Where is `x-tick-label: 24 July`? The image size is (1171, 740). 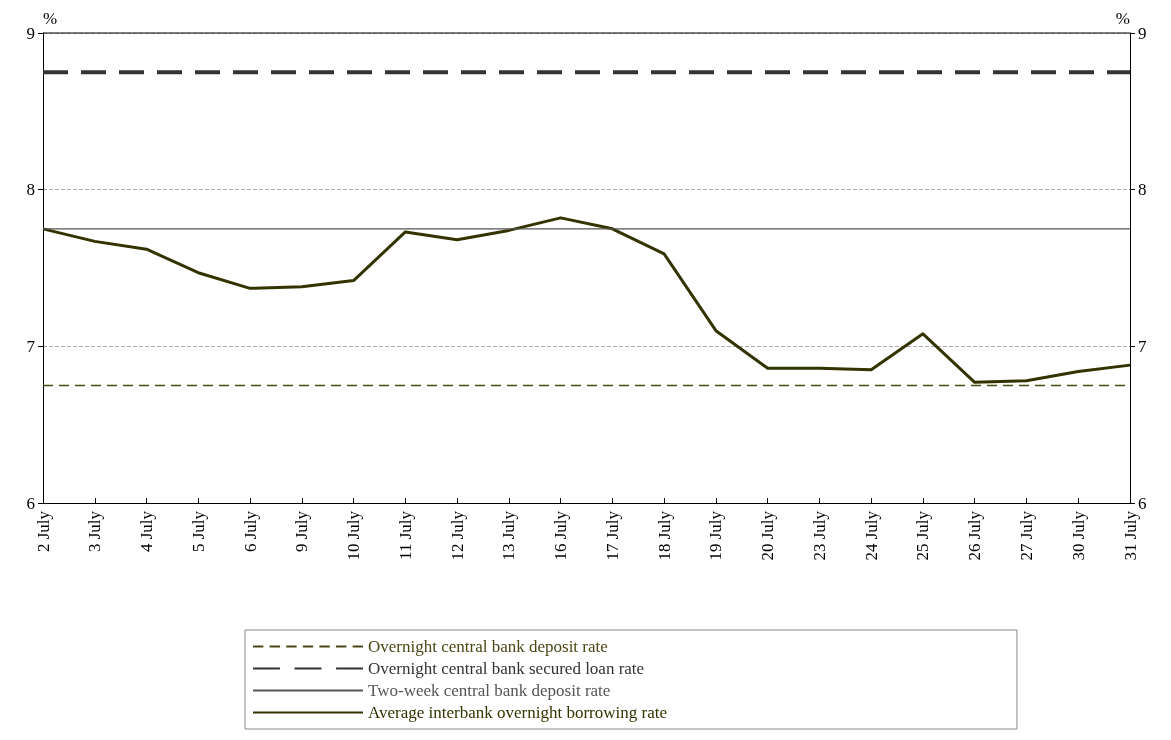 x-tick-label: 24 July is located at coordinates (871, 535).